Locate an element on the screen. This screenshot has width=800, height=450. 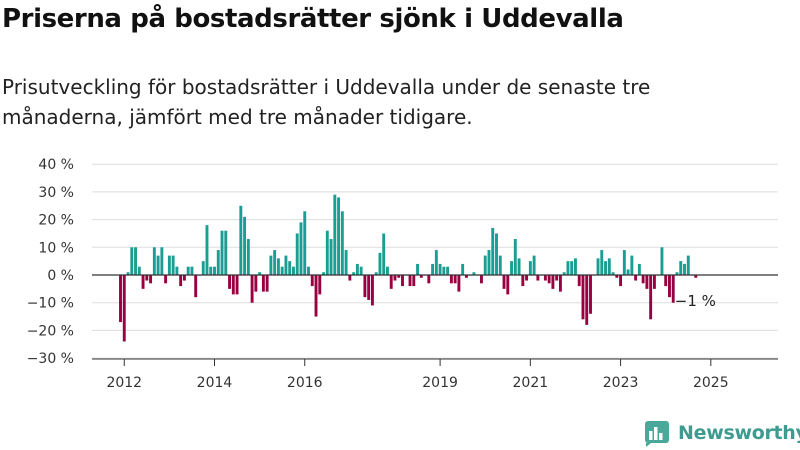
y-tick-label: 0 % is located at coordinates (60, 276).